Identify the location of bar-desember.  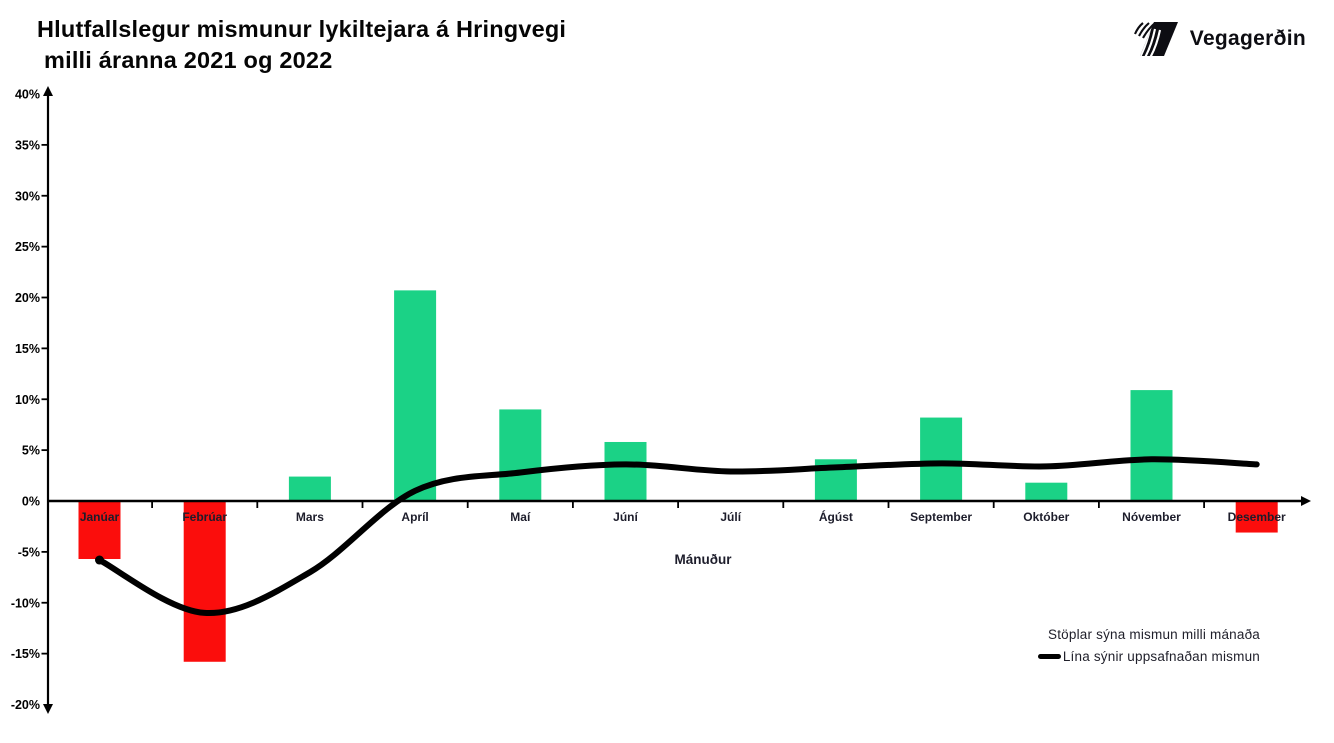
(1256, 517).